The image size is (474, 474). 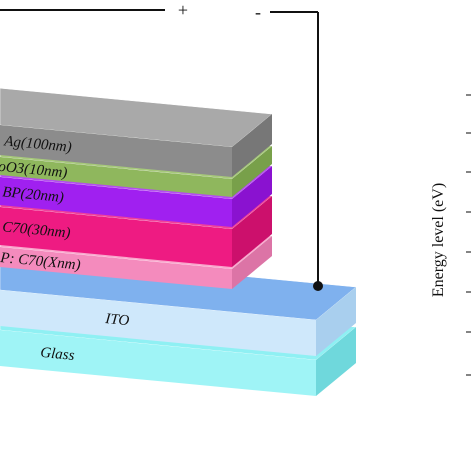 What do you see at coordinates (183, 10) in the screenshot?
I see `positive-terminal: +` at bounding box center [183, 10].